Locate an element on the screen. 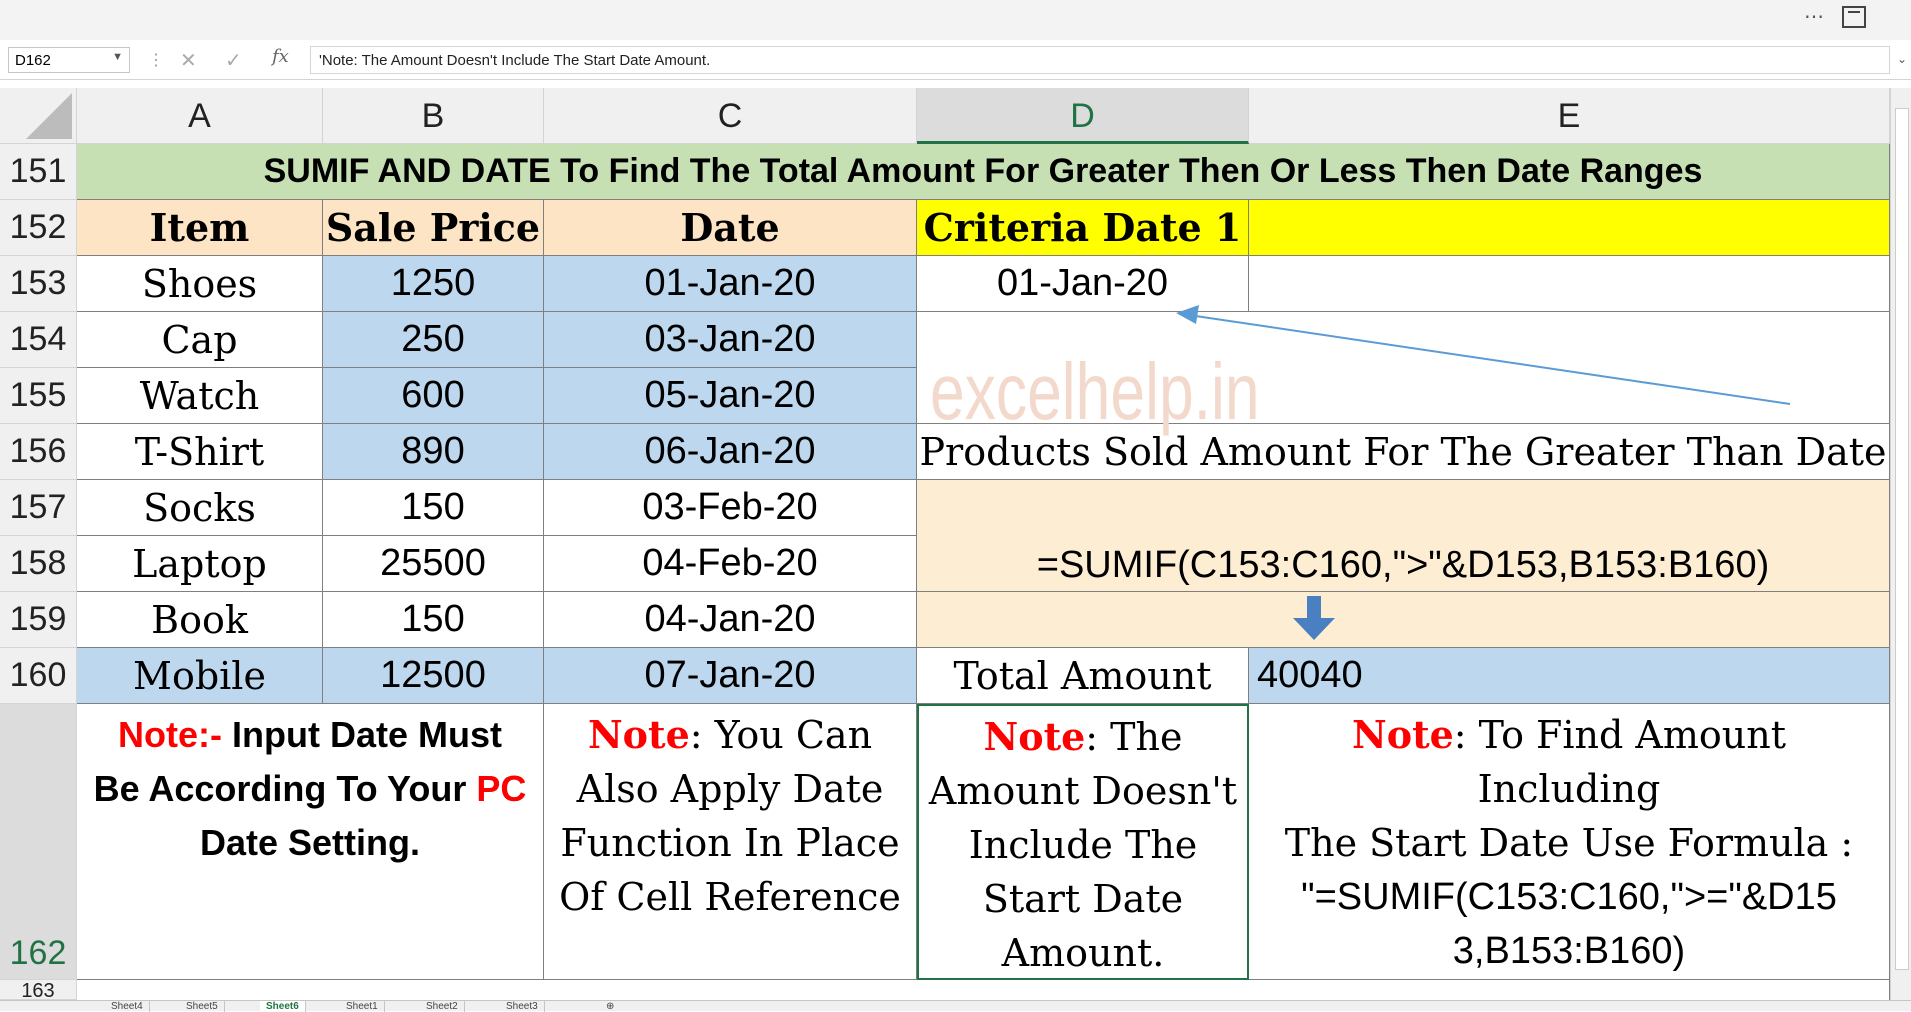 The image size is (1911, 1012). cancel-icon: ✕ is located at coordinates (188, 61).